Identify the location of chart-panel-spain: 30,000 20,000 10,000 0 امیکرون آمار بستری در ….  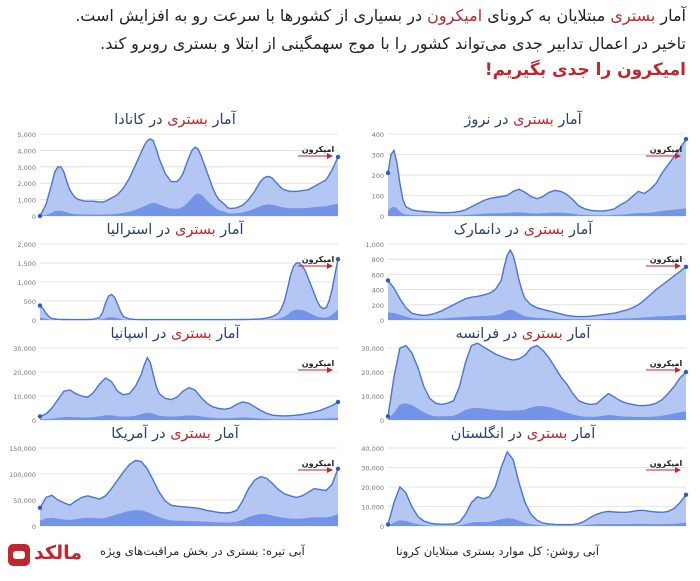
(175, 376).